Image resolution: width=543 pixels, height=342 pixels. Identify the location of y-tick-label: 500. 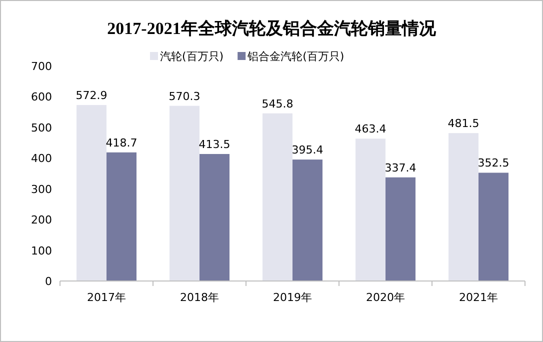
(41, 127).